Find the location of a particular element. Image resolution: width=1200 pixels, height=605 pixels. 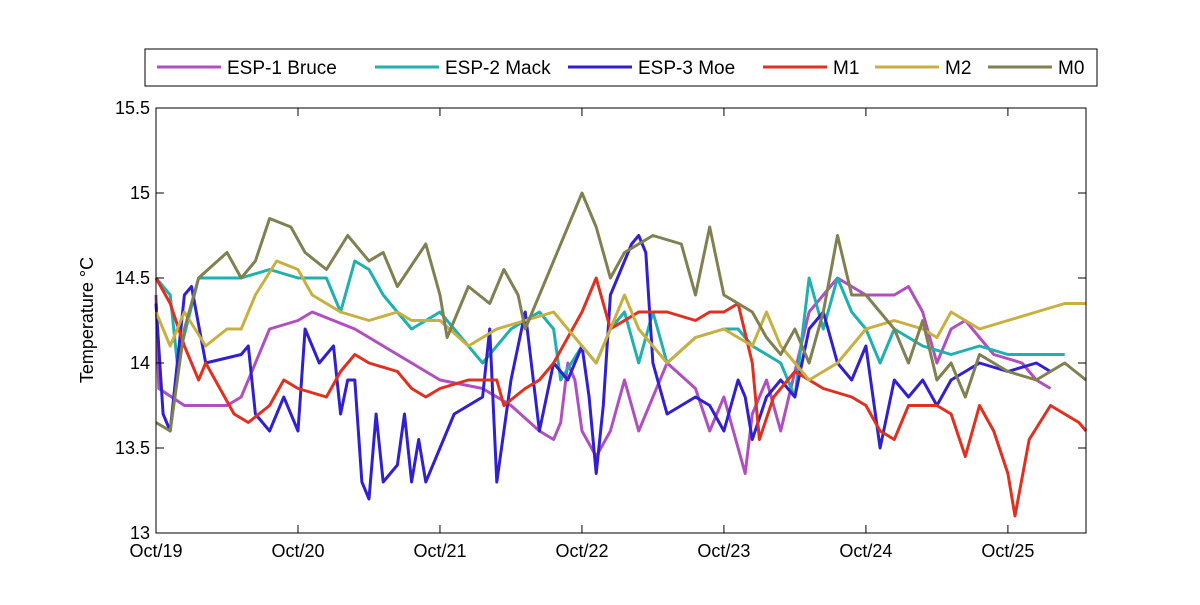

x-tick-label: Oct/19 is located at coordinates (155, 551).